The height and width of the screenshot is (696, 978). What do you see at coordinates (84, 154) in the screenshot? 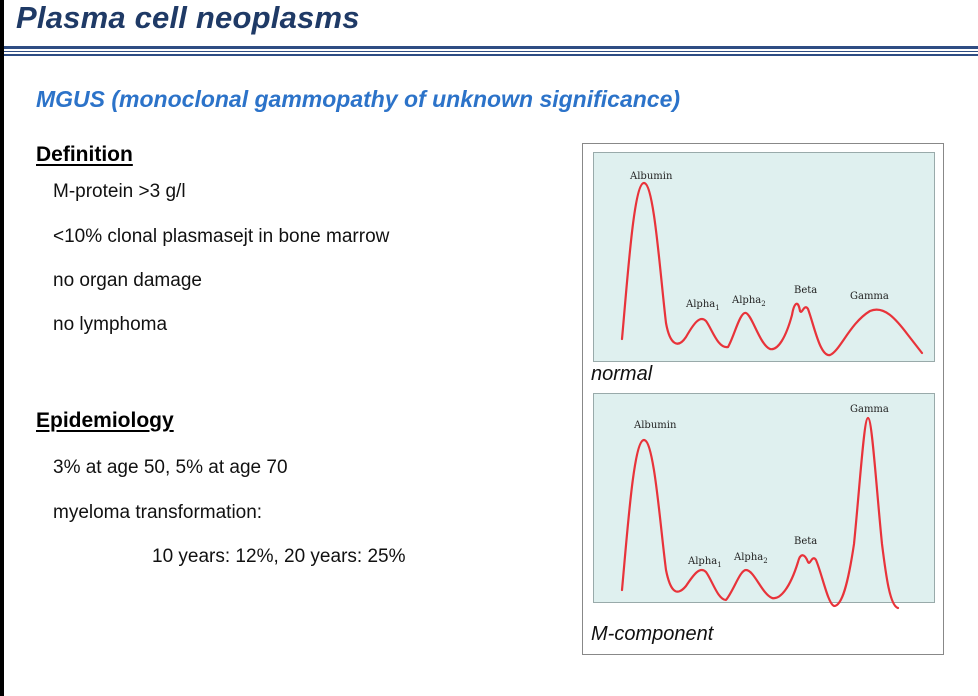
I see `definition-heading: Definition` at bounding box center [84, 154].